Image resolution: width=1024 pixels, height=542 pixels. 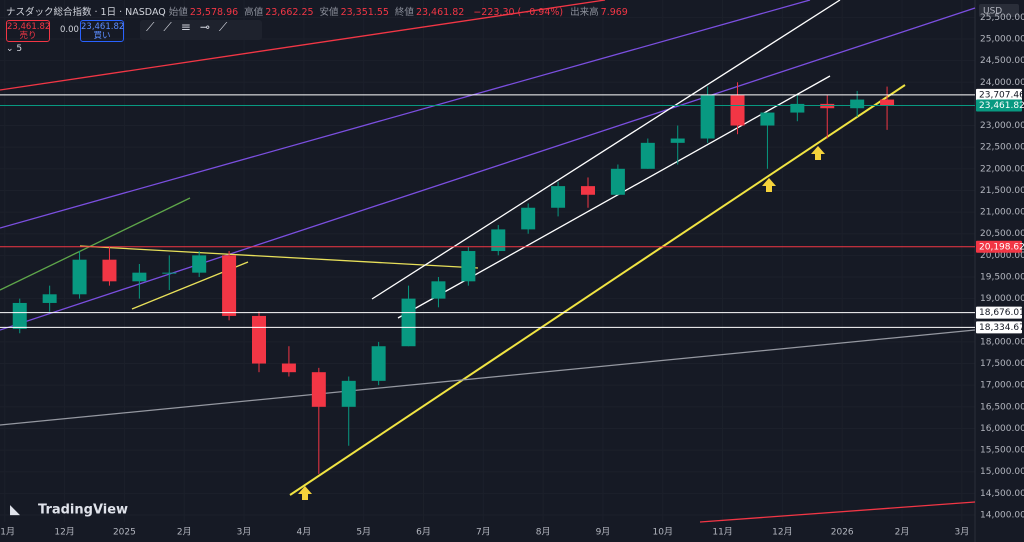 I want to click on x-tick-label: 5月, so click(x=363, y=532).